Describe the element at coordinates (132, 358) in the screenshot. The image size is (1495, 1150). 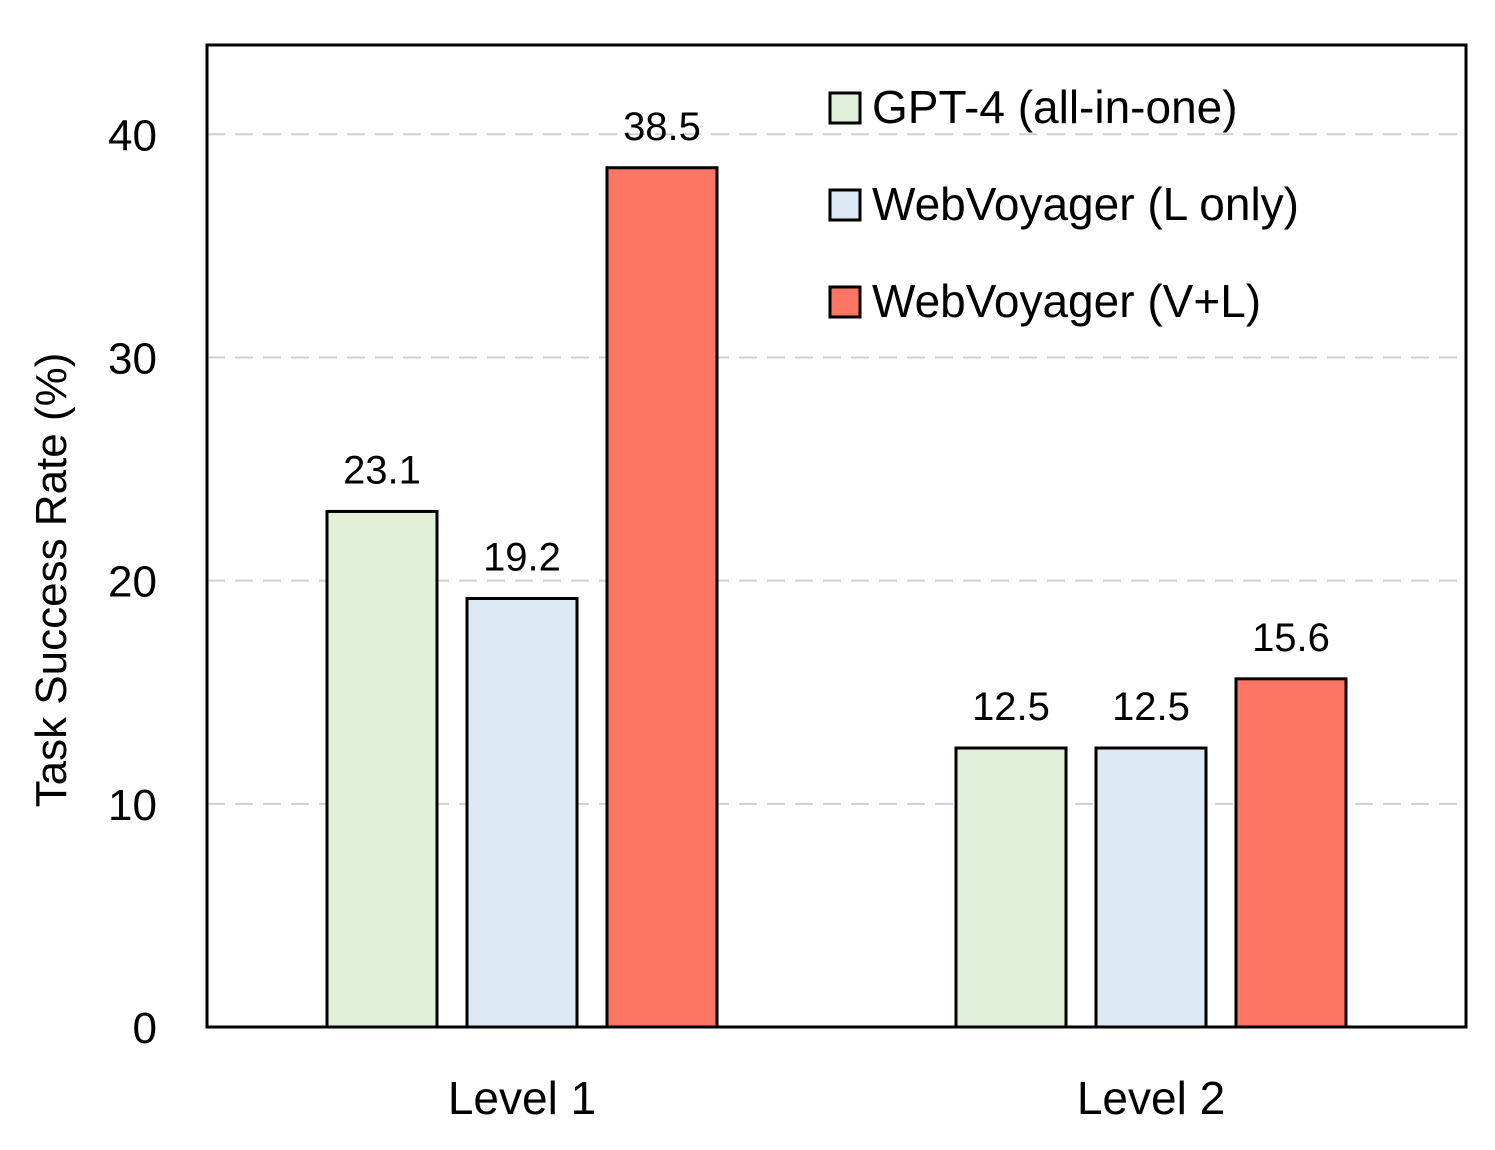
I see `y-tick-label: 30` at that location.